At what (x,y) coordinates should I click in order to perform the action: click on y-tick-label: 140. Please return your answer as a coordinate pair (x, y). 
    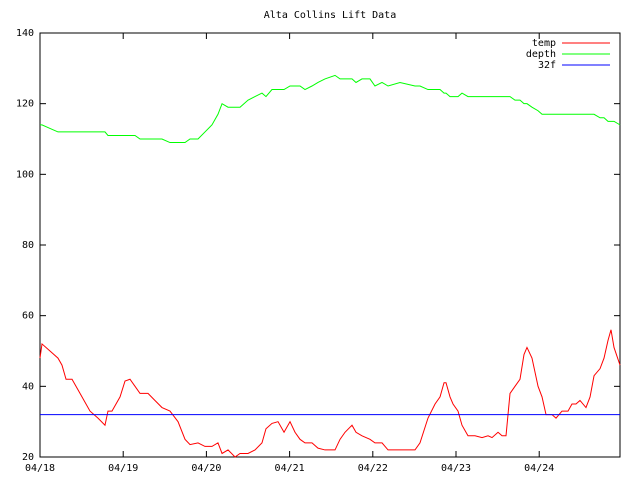
    Looking at the image, I should click on (25, 33).